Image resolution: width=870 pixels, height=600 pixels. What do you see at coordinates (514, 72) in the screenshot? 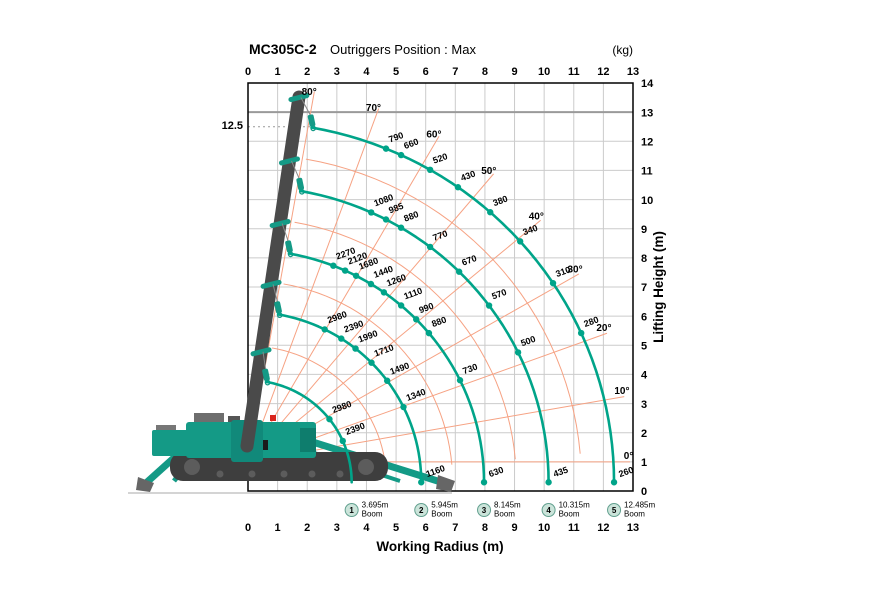
I see `top-axis-tick: 9` at bounding box center [514, 72].